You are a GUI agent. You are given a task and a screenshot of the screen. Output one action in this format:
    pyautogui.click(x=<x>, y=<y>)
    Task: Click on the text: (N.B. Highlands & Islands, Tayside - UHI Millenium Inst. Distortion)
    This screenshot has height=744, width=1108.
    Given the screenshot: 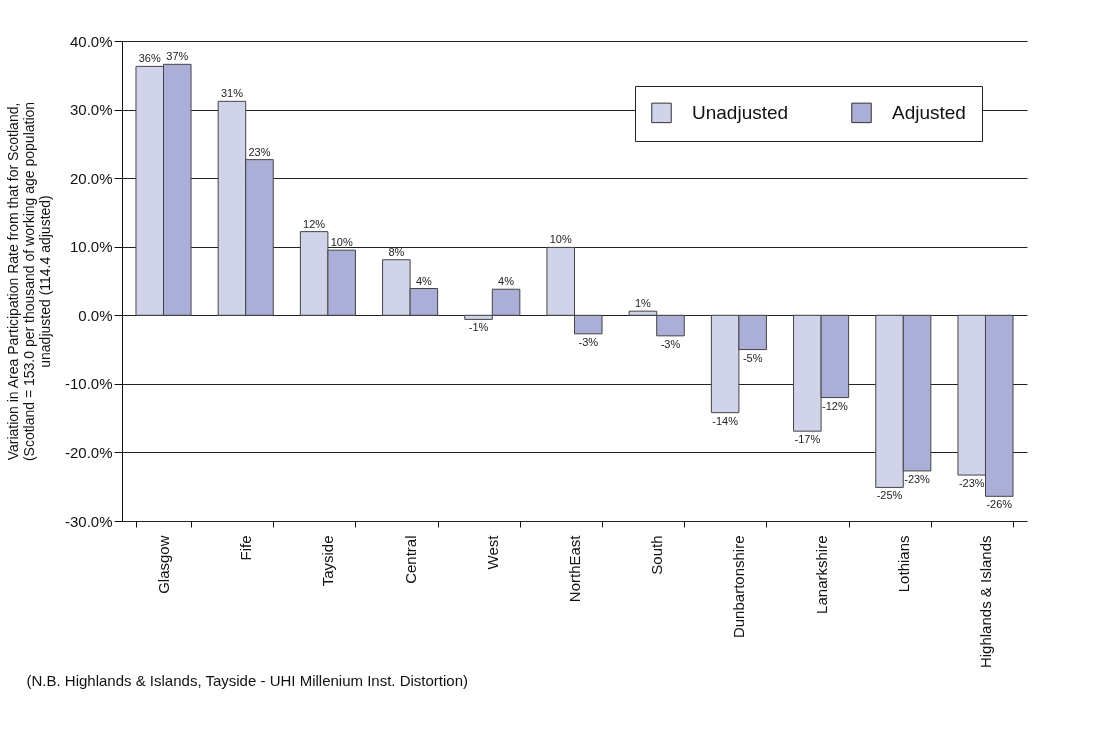 What is the action you would take?
    pyautogui.click(x=247, y=680)
    